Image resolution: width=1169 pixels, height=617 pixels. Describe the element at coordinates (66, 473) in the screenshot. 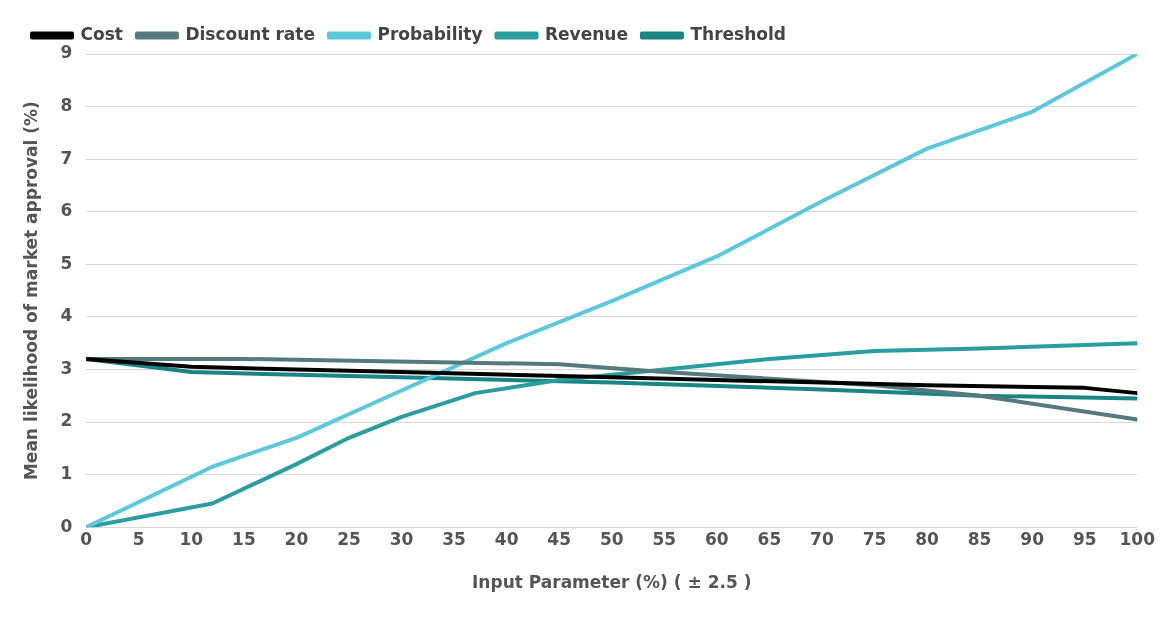

I see `y-tick-label: 1` at that location.